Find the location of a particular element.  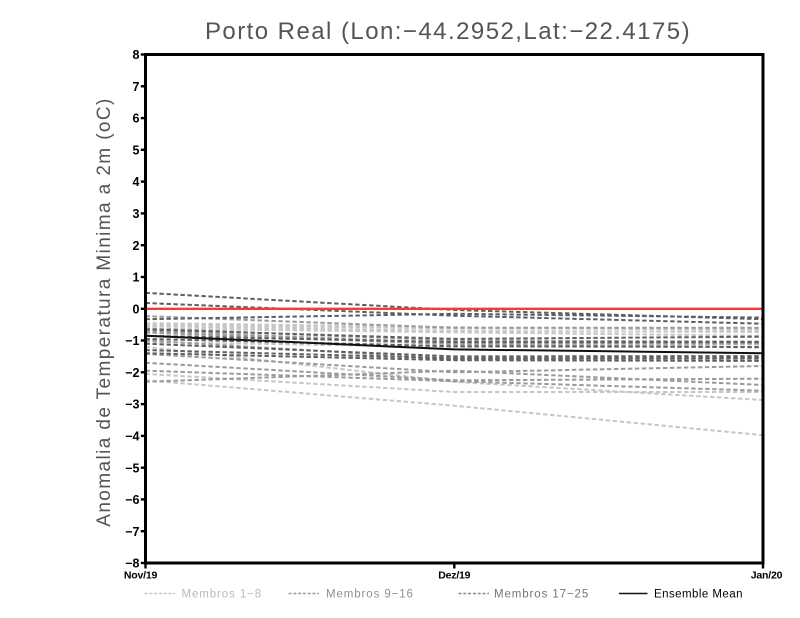

svg-text: 0 is located at coordinates (136, 309).